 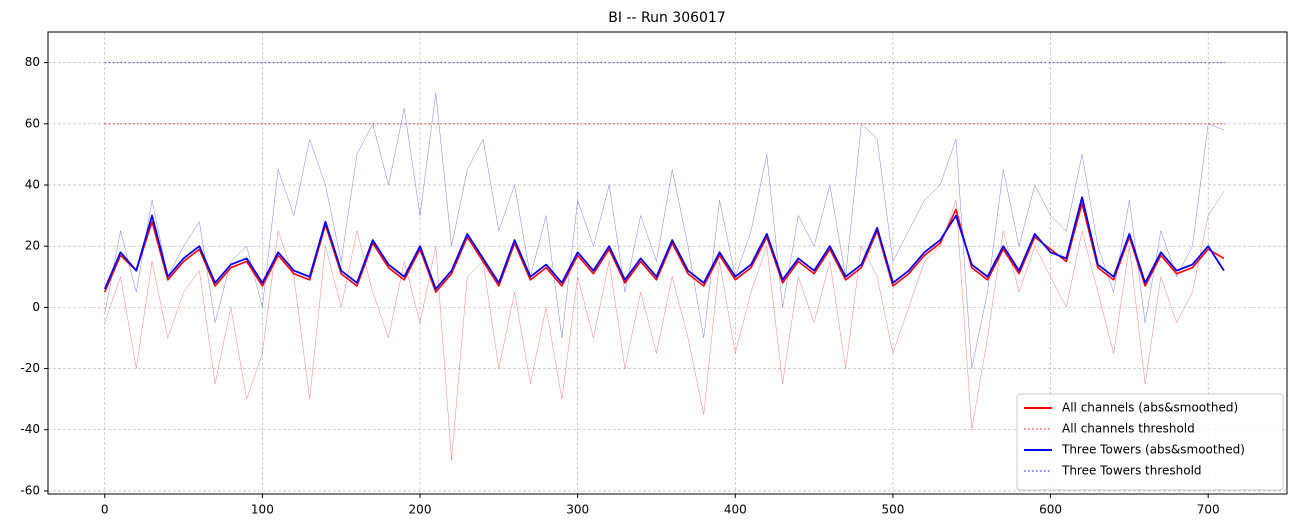 I want to click on legend-box, so click(x=1150, y=442).